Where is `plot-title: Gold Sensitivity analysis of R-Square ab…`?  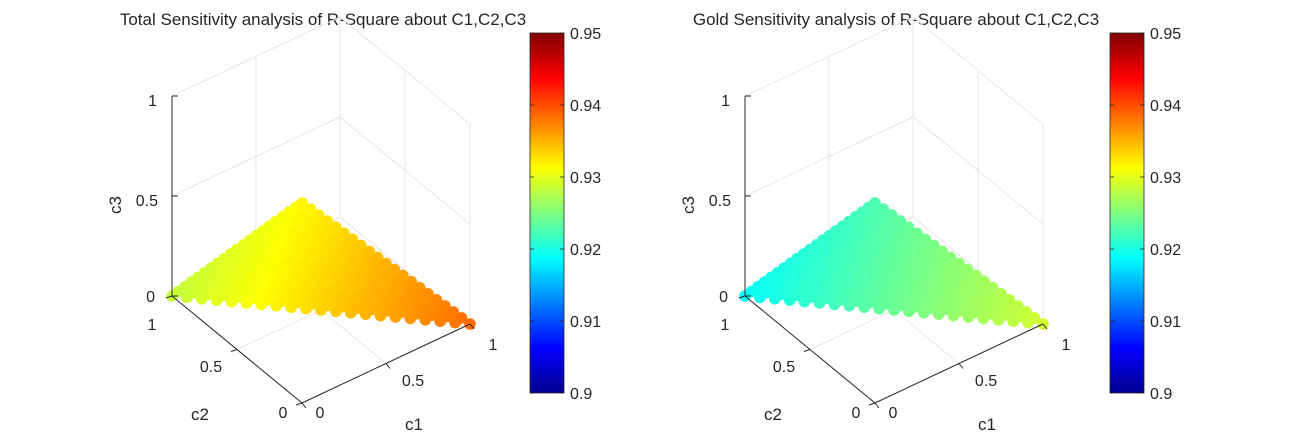
plot-title: Gold Sensitivity analysis of R-Square ab… is located at coordinates (896, 19).